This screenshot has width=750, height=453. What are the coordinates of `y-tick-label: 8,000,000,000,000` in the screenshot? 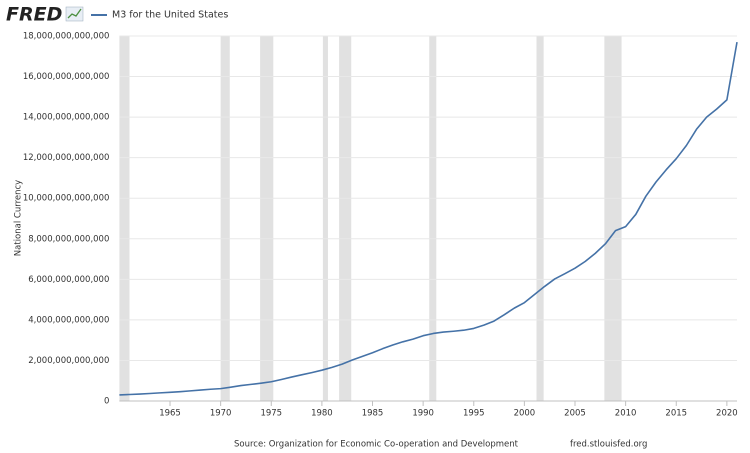 It's located at (68, 239).